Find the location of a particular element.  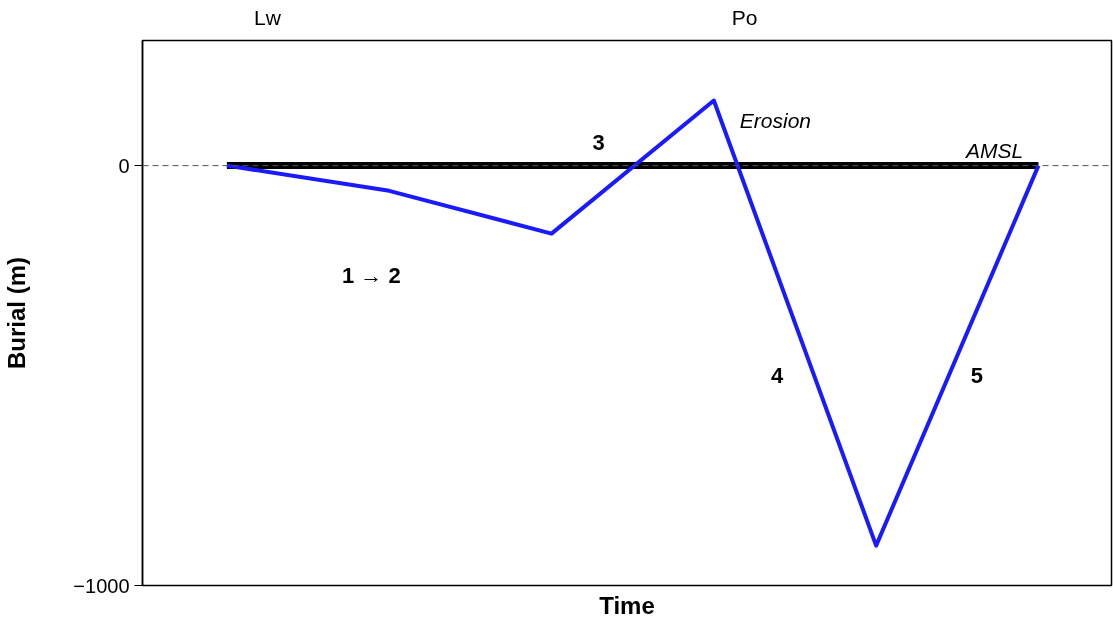

annotation: Erosion is located at coordinates (775, 121).